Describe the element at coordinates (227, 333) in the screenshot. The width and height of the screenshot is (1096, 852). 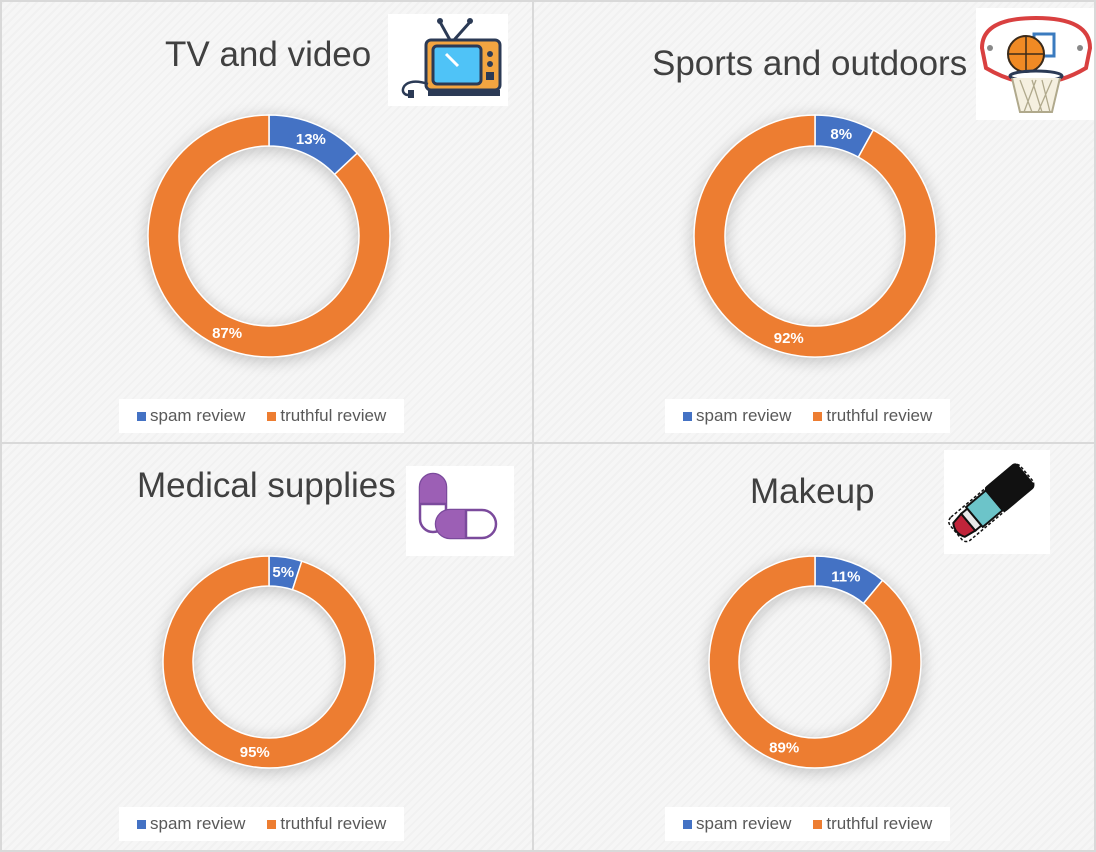
I see `slice-label: 87%` at that location.